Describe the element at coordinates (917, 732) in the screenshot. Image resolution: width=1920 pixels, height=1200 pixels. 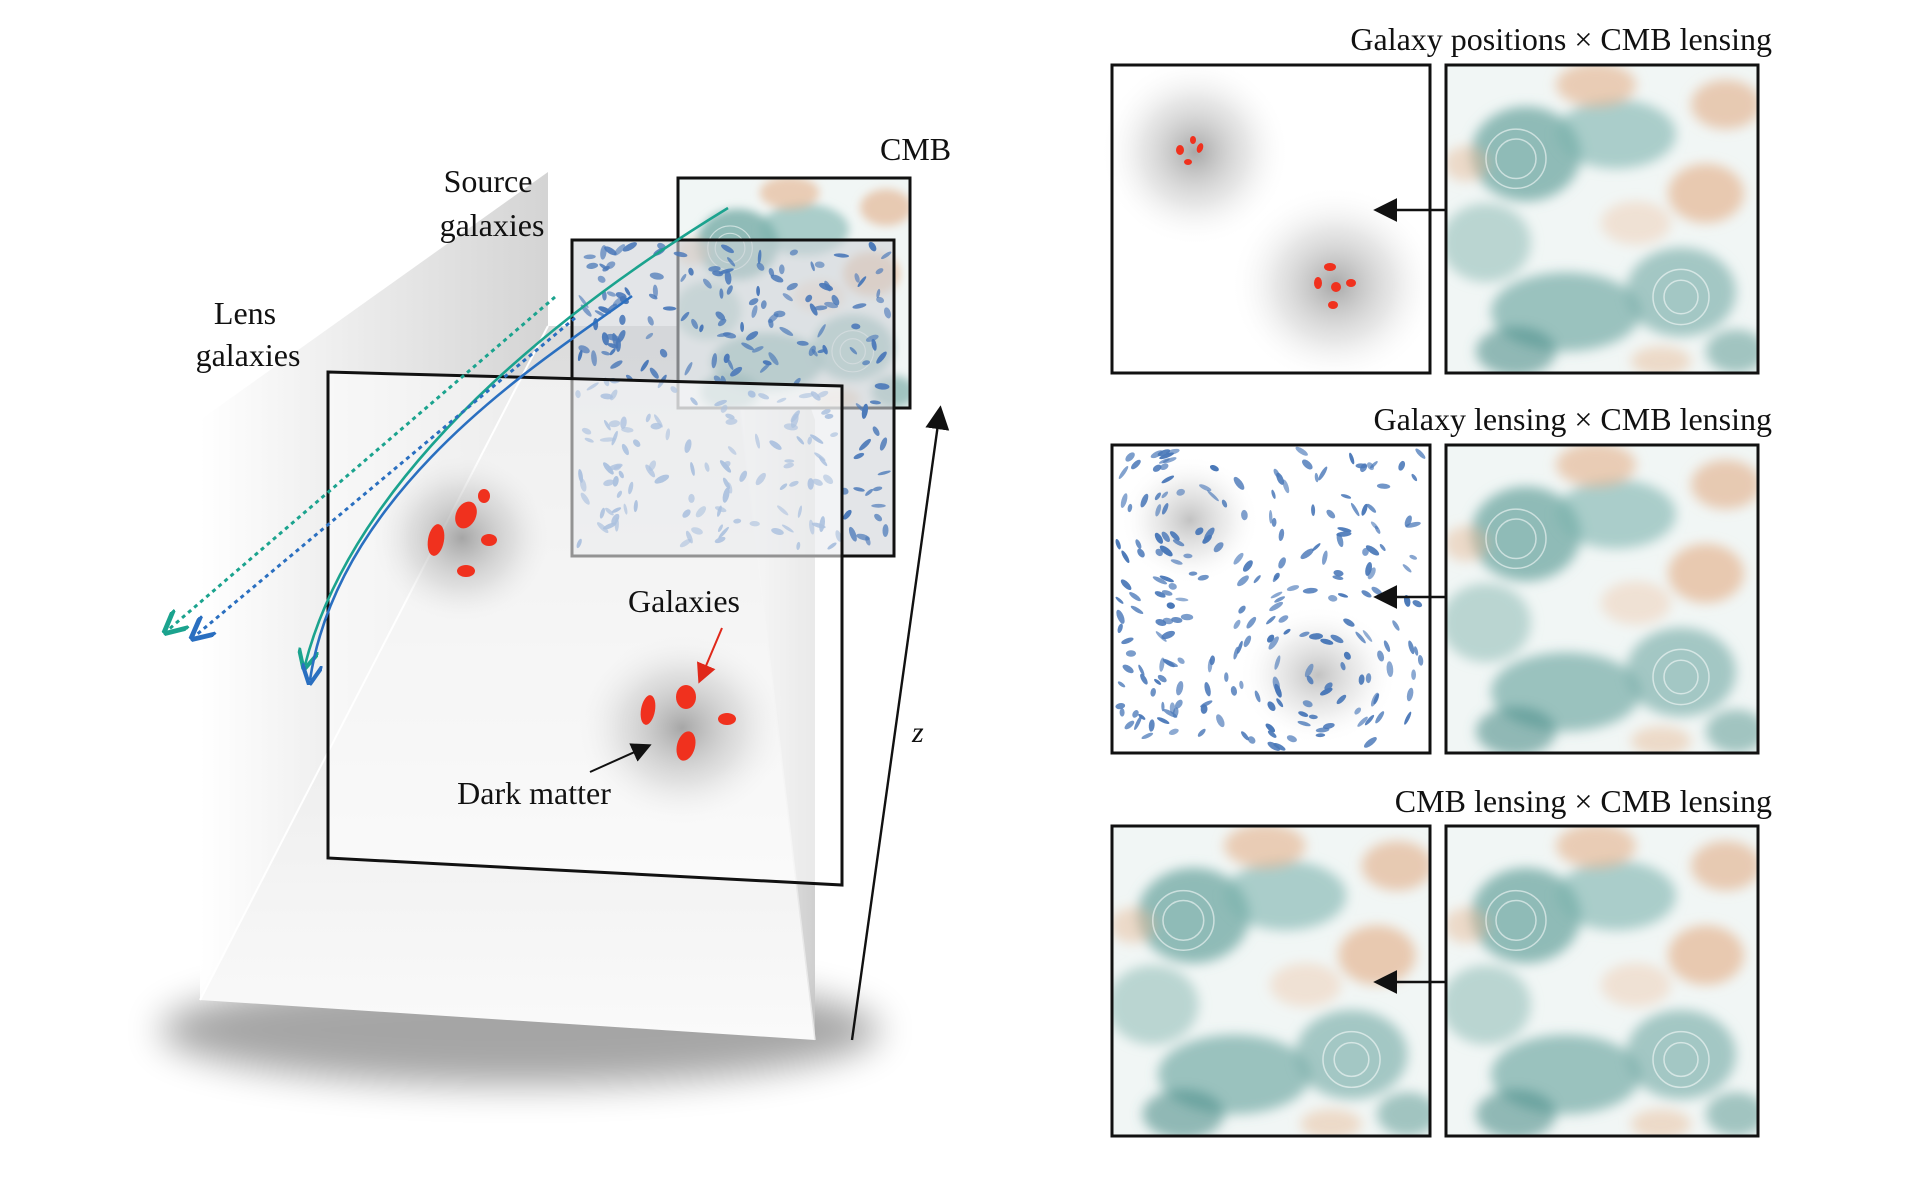
I see `z-axis-label: z` at that location.